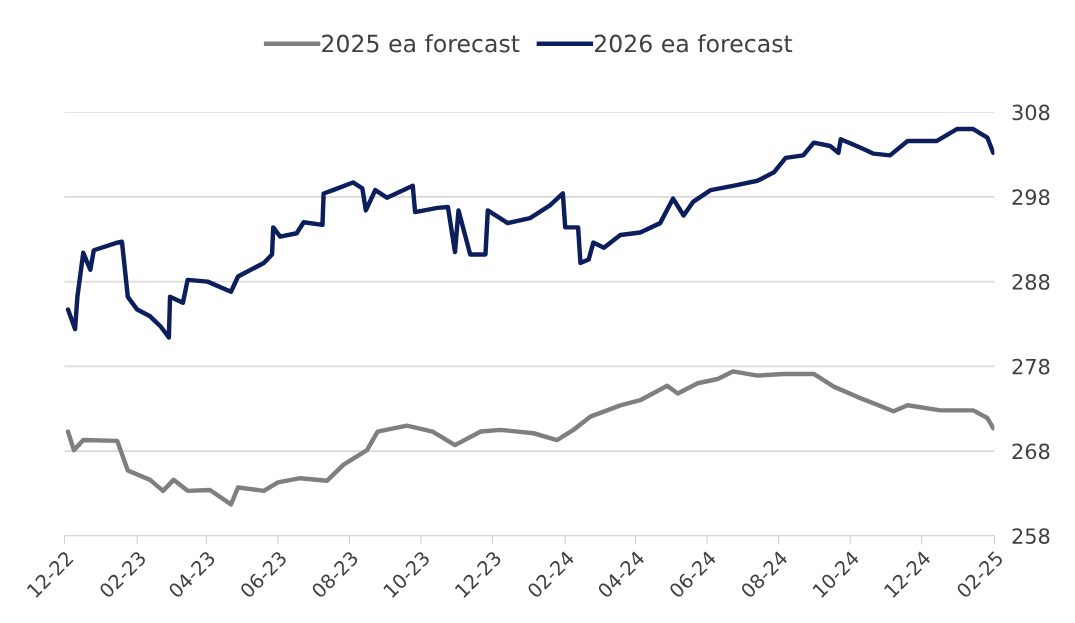 The width and height of the screenshot is (1075, 623). What do you see at coordinates (421, 43) in the screenshot?
I see `legend-label: 2025 ea forecast` at bounding box center [421, 43].